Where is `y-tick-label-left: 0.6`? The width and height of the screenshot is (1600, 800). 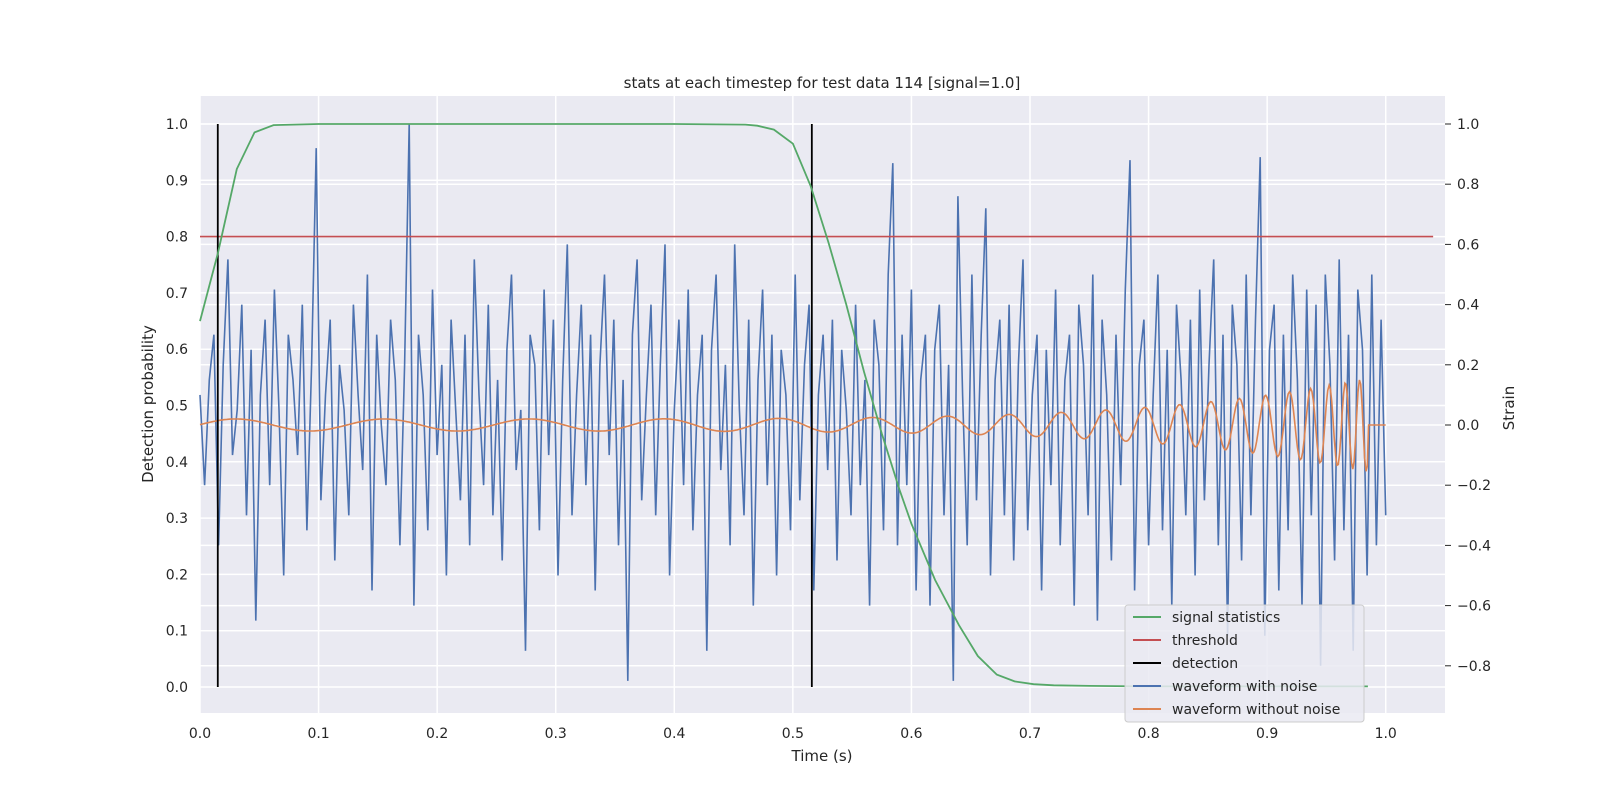 y-tick-label-left: 0.6 is located at coordinates (177, 350).